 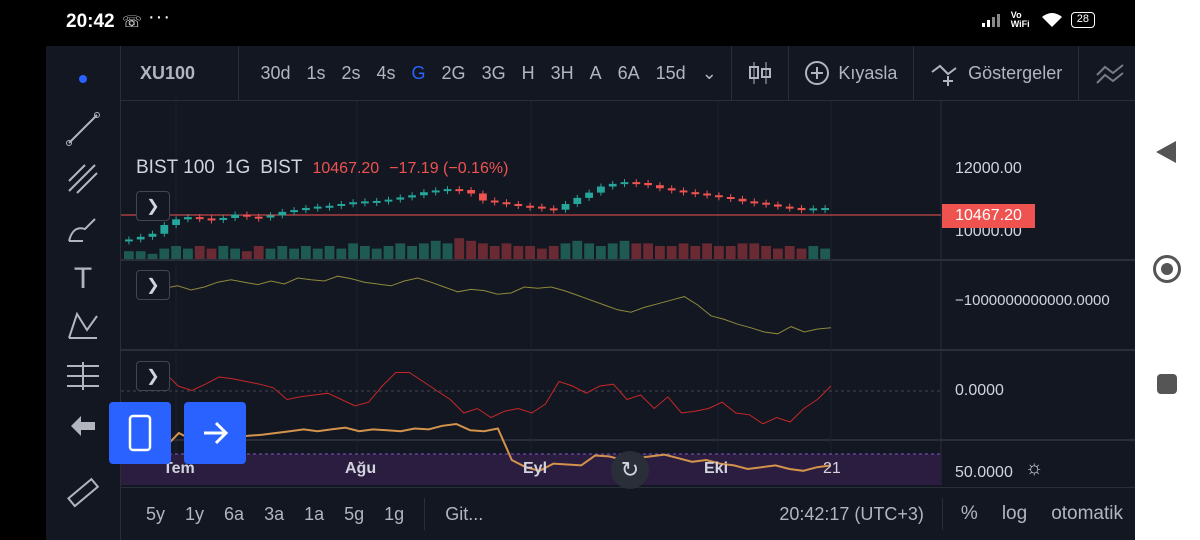 I want to click on interval-6a: 6A, so click(x=628, y=72).